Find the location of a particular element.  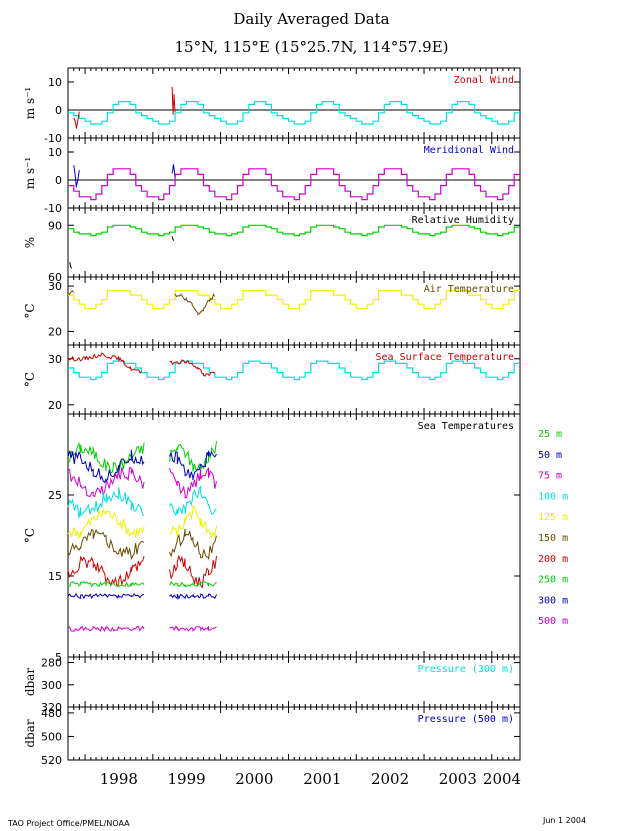

x-tick-label: 1998 is located at coordinates (119, 779).